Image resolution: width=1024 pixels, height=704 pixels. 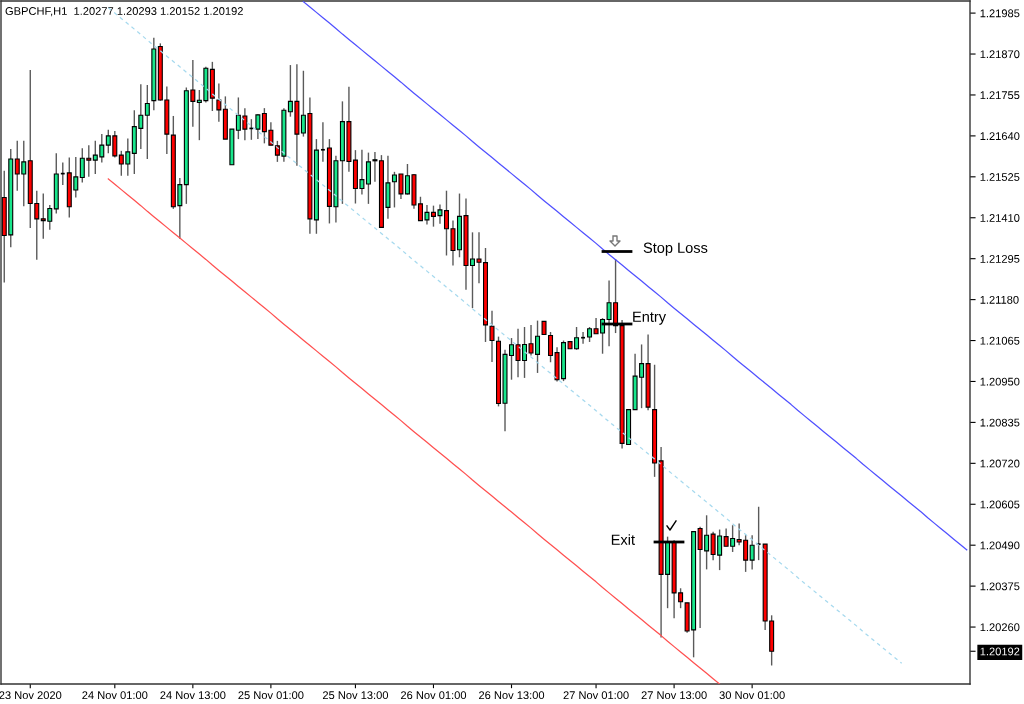 What do you see at coordinates (674, 695) in the screenshot?
I see `x-tick-label: 27 Nov 13:00` at bounding box center [674, 695].